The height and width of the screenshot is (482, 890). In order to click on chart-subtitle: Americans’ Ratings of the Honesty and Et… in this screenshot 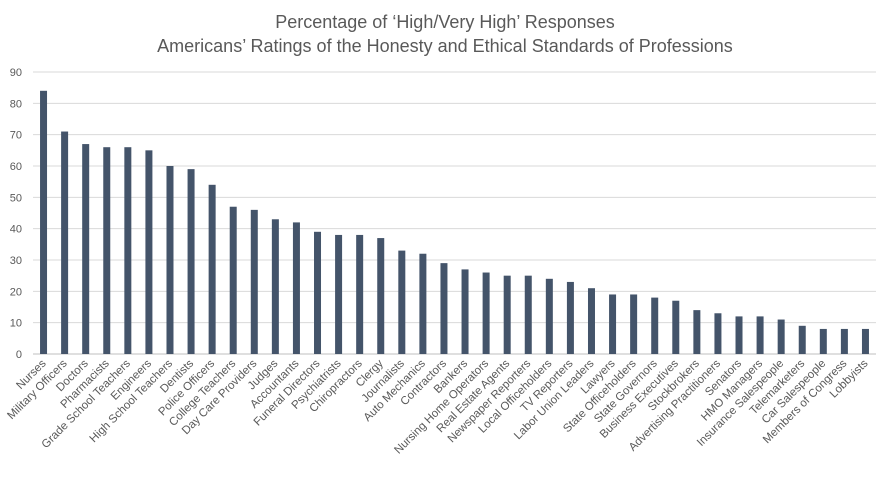, I will do `click(445, 46)`.